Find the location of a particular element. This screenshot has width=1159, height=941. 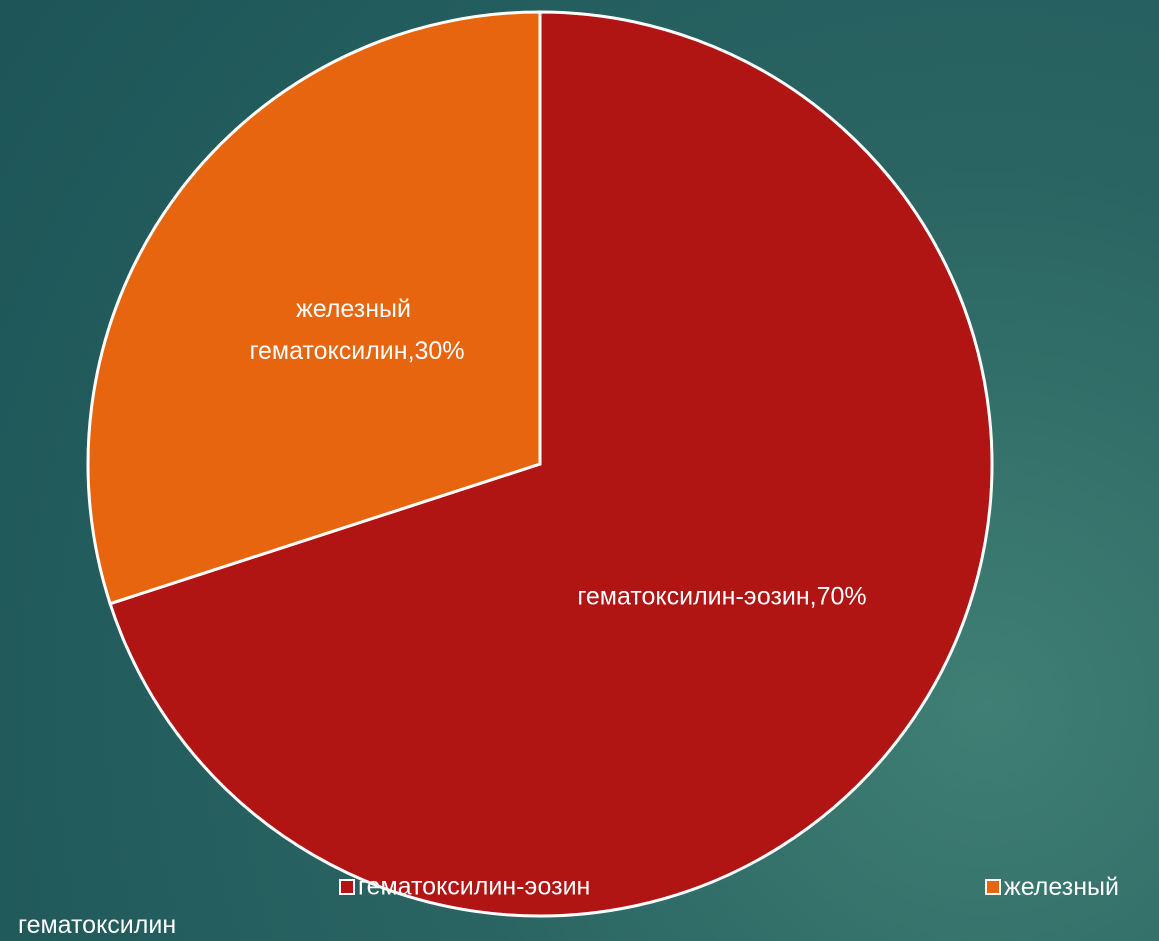

data-label: гематоксилин-эозин,70% is located at coordinates (721, 597).